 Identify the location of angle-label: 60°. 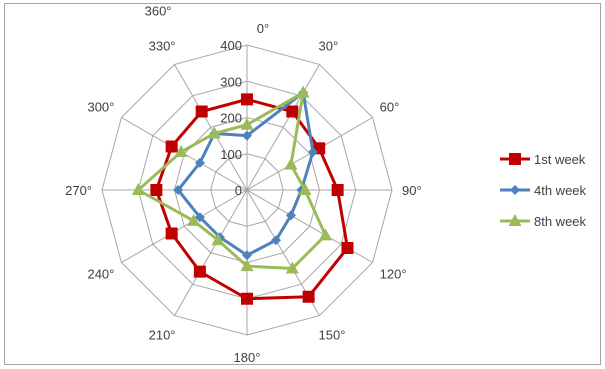
(390, 107).